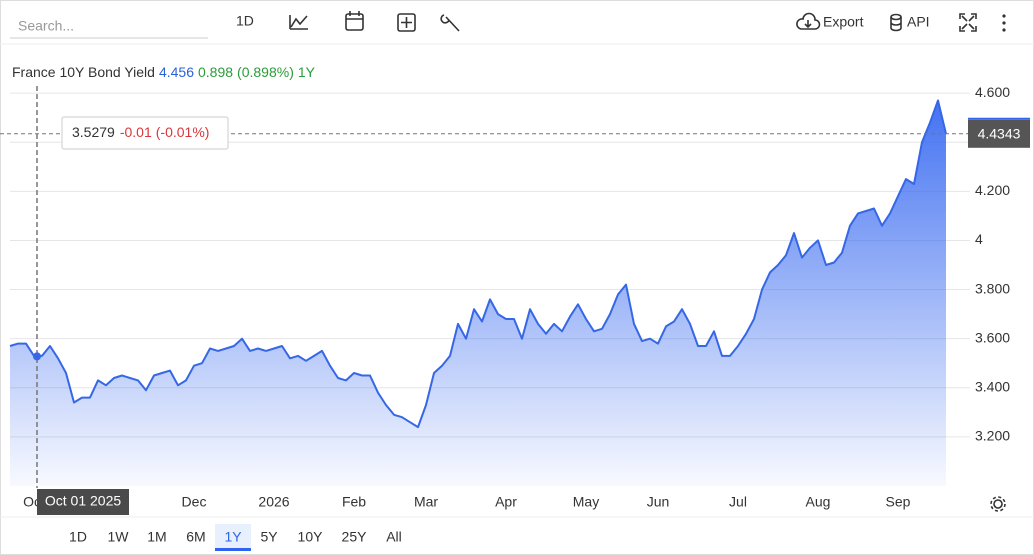 Image resolution: width=1034 pixels, height=555 pixels. I want to click on x-tick-label: Sep, so click(898, 502).